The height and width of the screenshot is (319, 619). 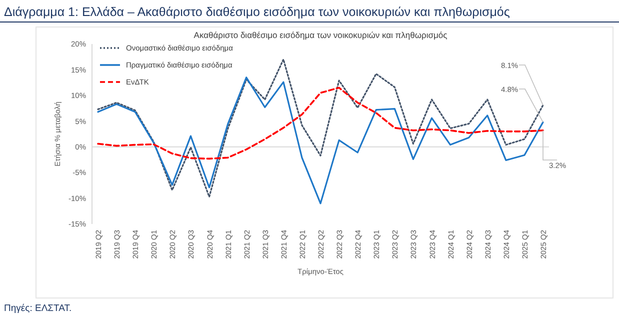 What do you see at coordinates (257, 12) in the screenshot?
I see `chart-title: Διάγραμμα 1: Ελλάδα – Ακαθάριστο διαθέσιμο εισόδημα των νοικοκυριών και πληθωρισμός` at bounding box center [257, 12].